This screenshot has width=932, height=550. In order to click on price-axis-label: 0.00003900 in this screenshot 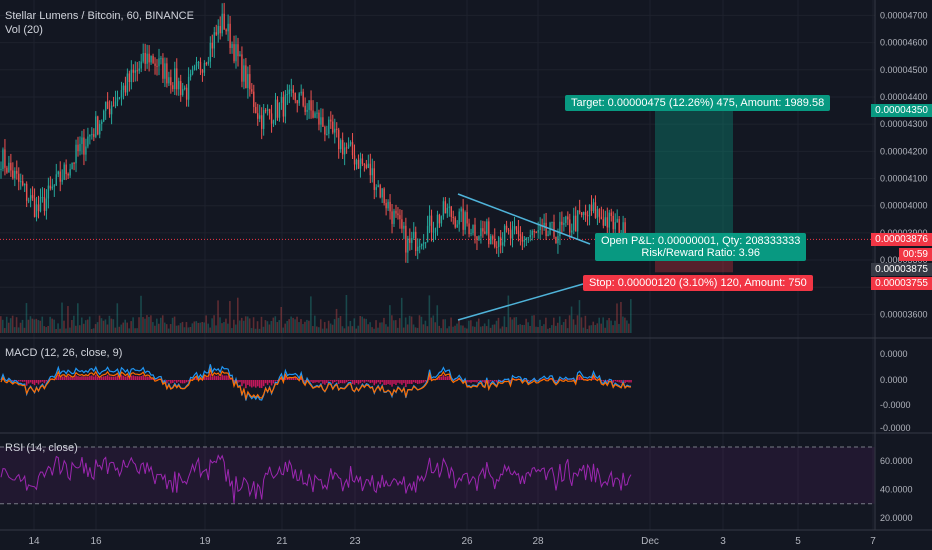, I will do `click(904, 233)`.